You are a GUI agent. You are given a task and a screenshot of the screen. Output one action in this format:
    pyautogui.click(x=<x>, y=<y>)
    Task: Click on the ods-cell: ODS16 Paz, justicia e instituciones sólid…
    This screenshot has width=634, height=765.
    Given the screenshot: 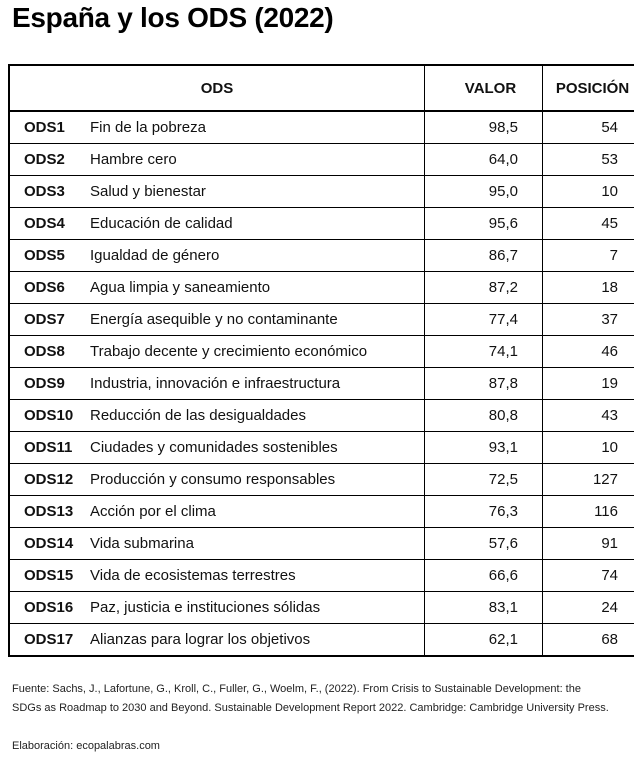 What is the action you would take?
    pyautogui.click(x=216, y=607)
    